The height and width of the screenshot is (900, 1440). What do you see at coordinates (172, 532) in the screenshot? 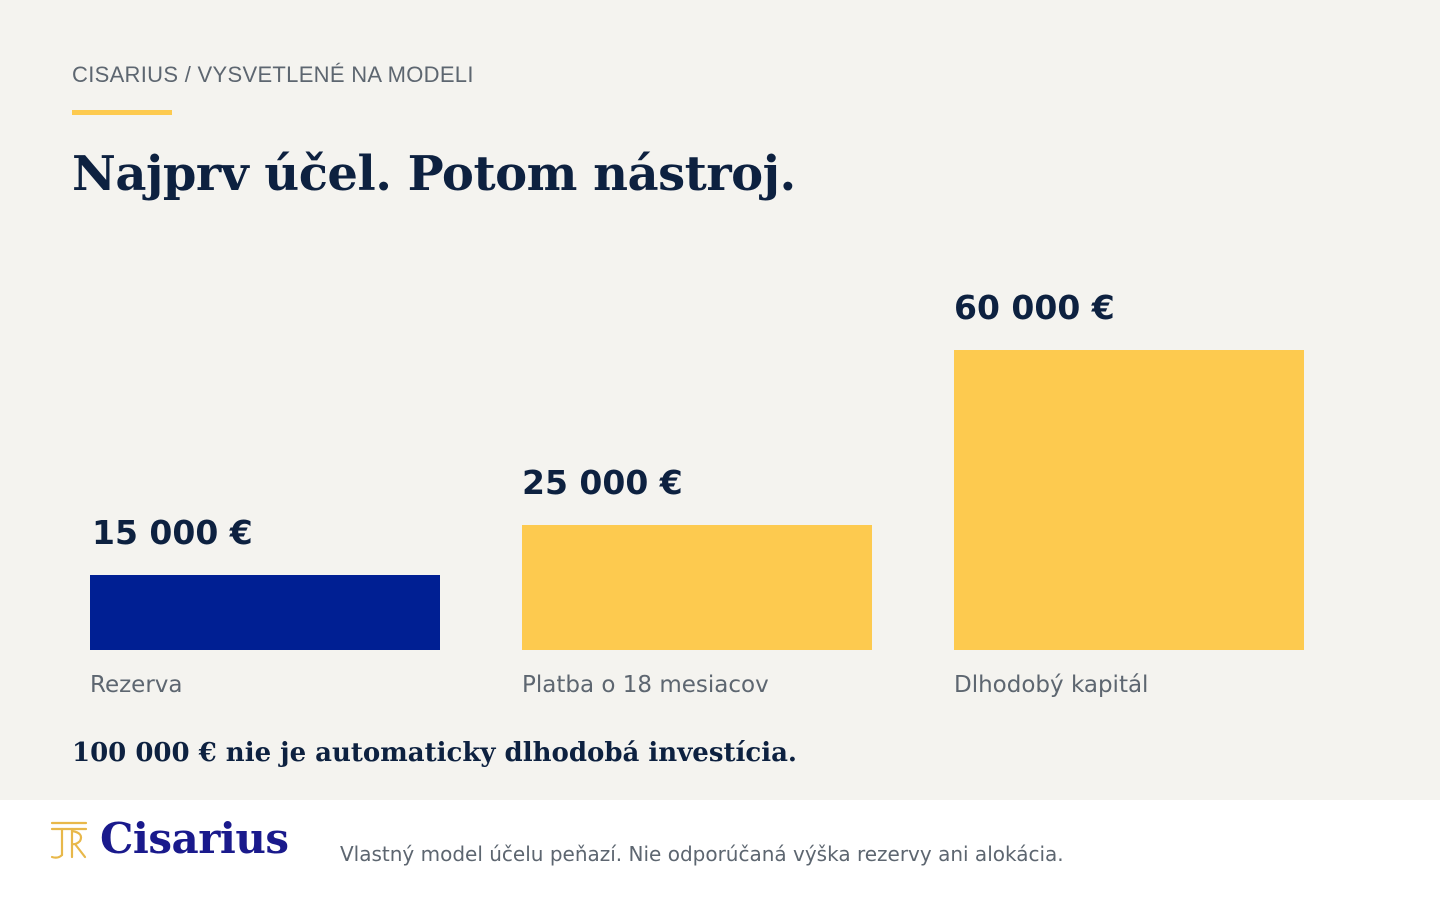
I see `bar-value-label: 15 000 €` at bounding box center [172, 532].